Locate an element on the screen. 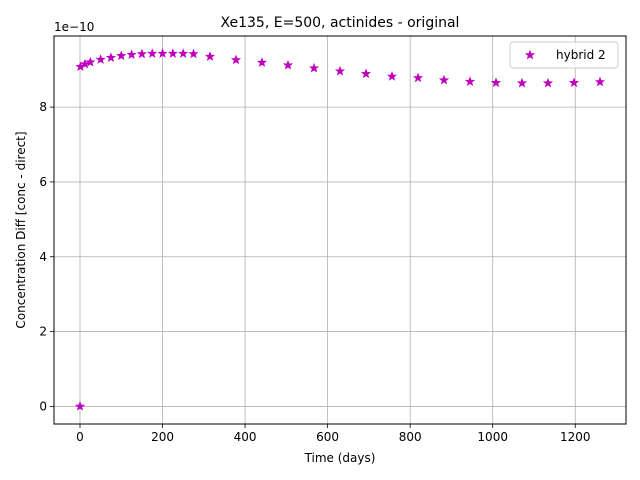  x-tick-label: 600 is located at coordinates (327, 437).